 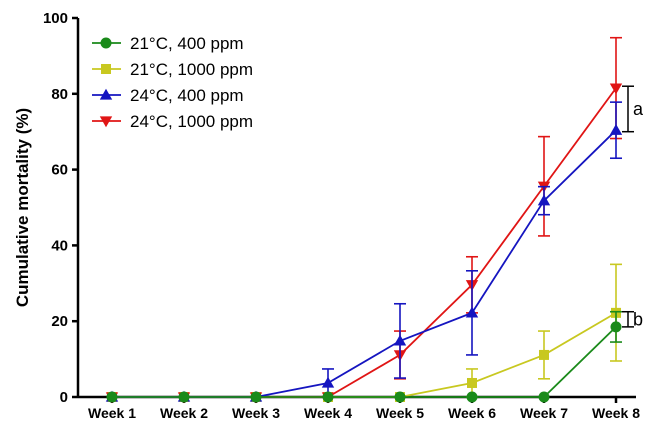 What do you see at coordinates (22, 207) in the screenshot?
I see `y-axis-title: Cumulative mortality (%)` at bounding box center [22, 207].